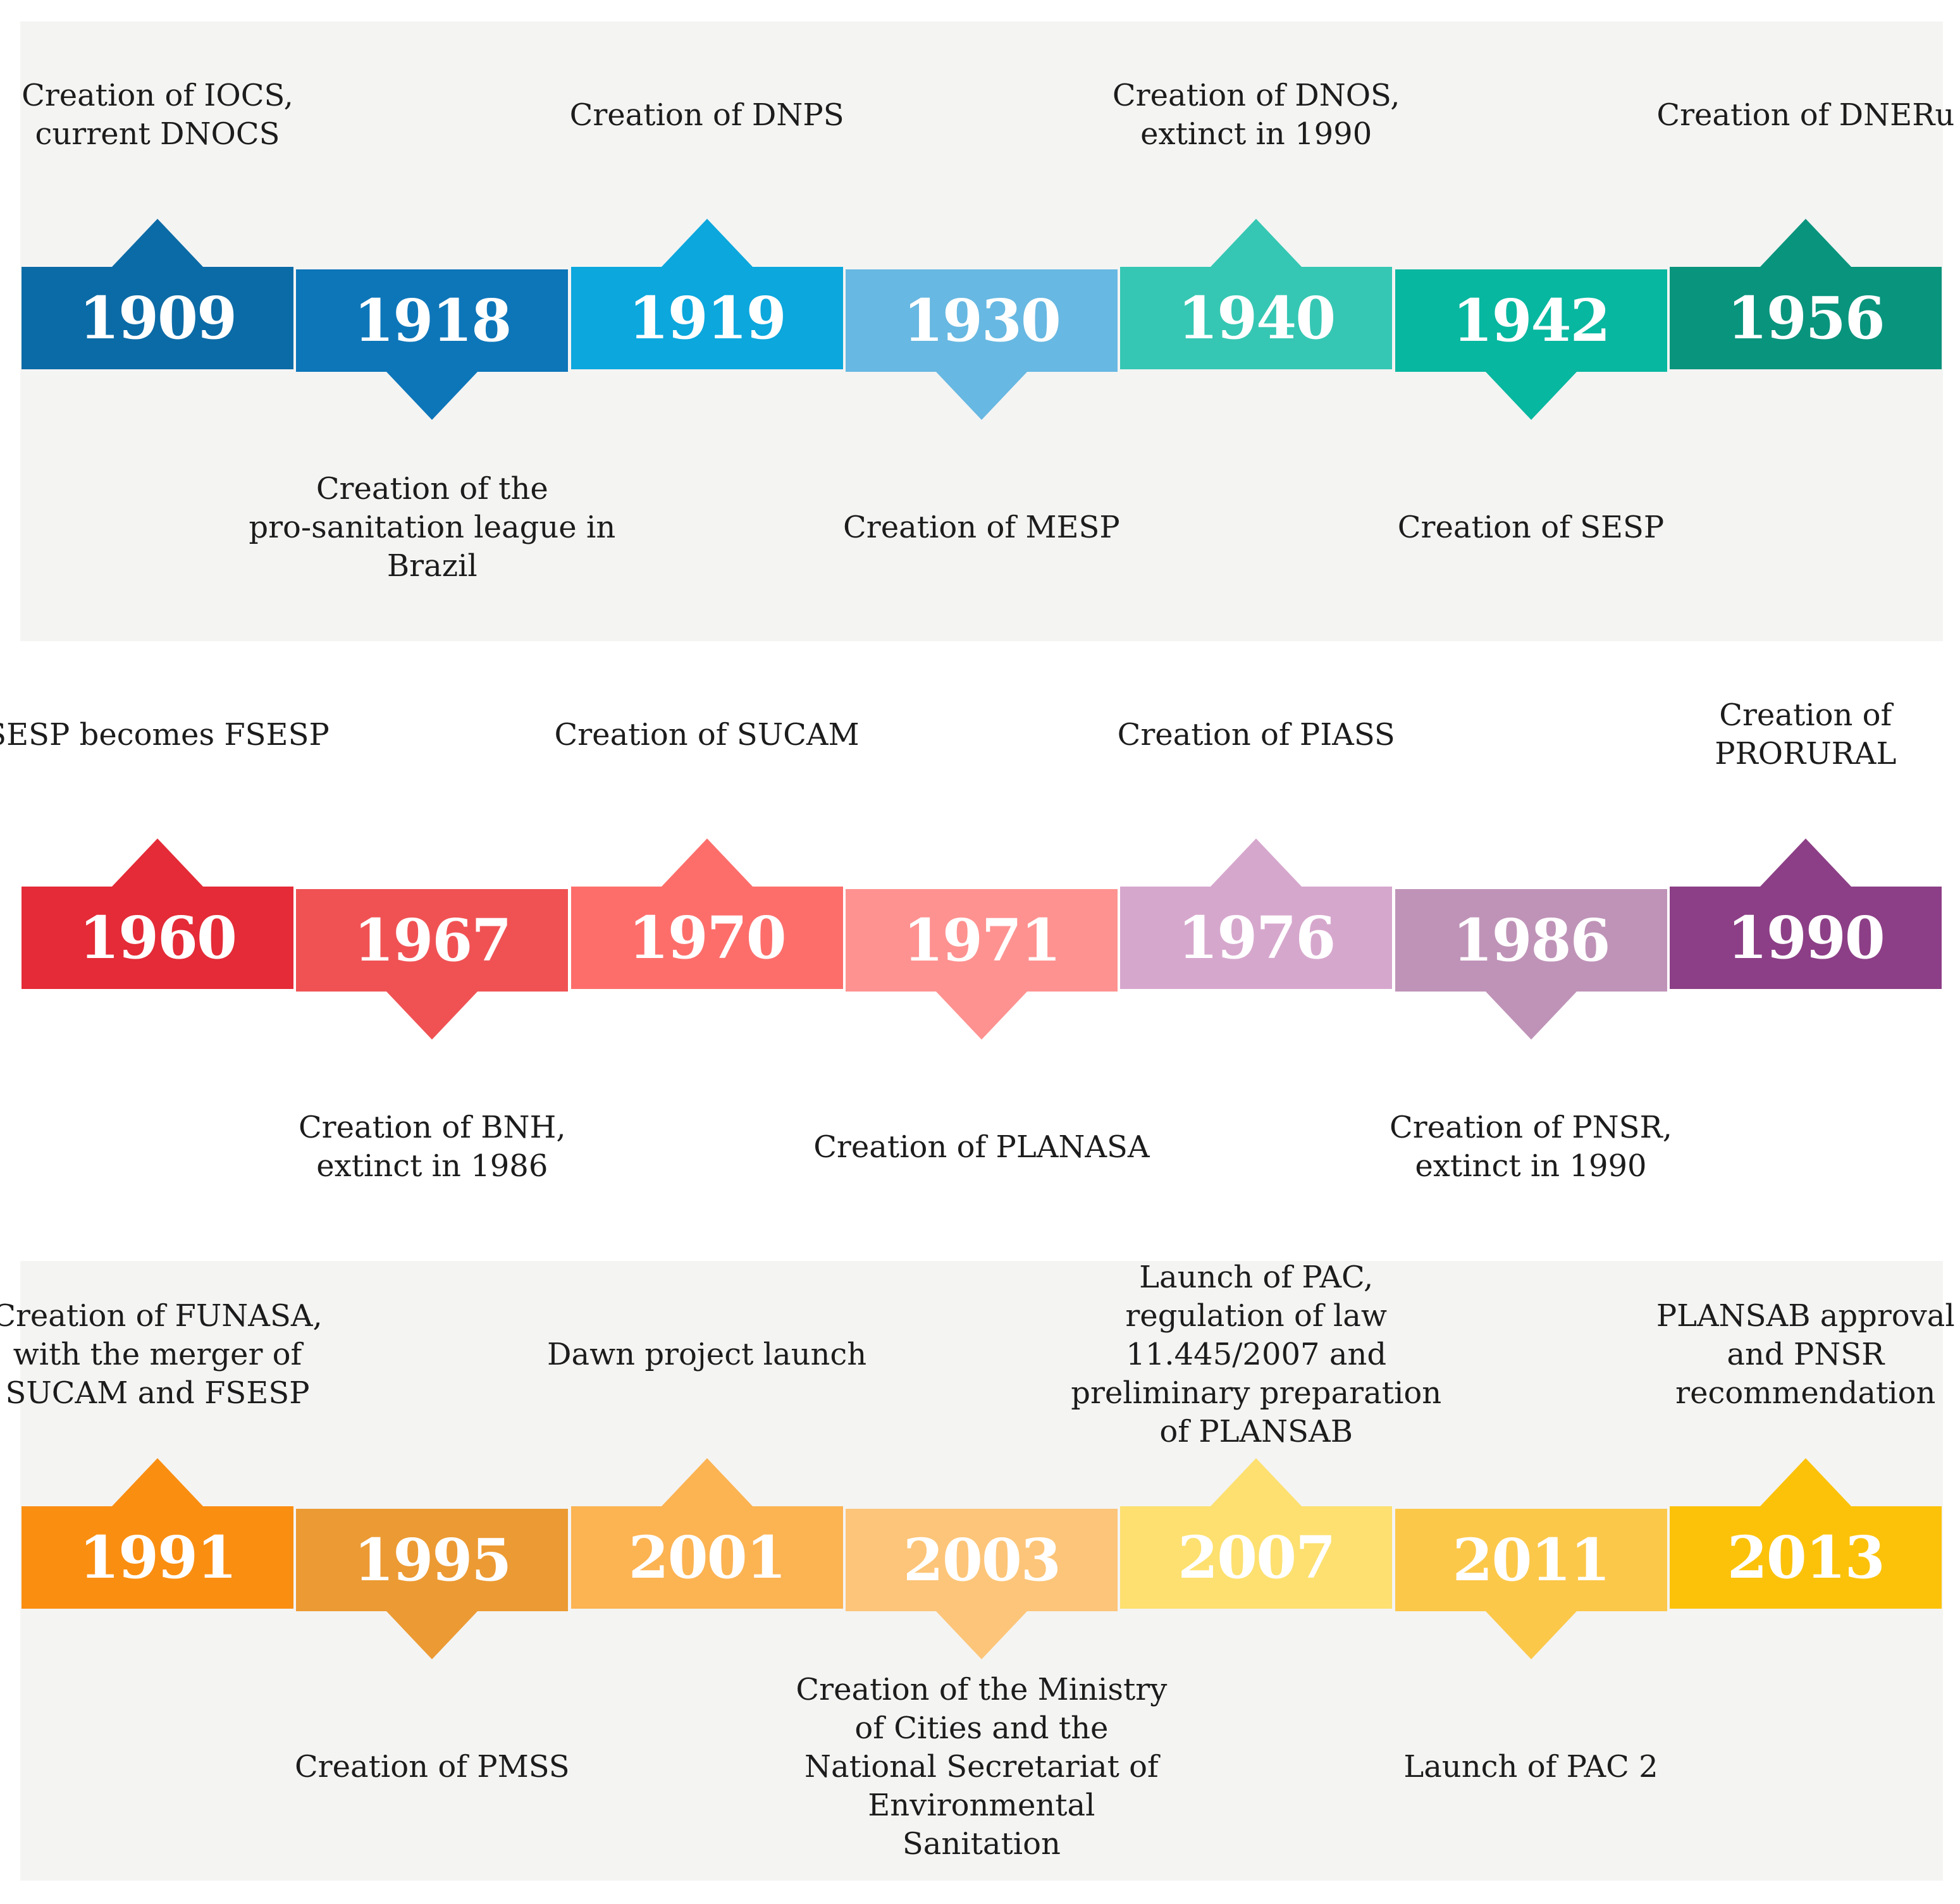 The width and height of the screenshot is (1960, 1904). Describe the element at coordinates (1806, 715) in the screenshot. I see `event-label-line: Creation of` at that location.